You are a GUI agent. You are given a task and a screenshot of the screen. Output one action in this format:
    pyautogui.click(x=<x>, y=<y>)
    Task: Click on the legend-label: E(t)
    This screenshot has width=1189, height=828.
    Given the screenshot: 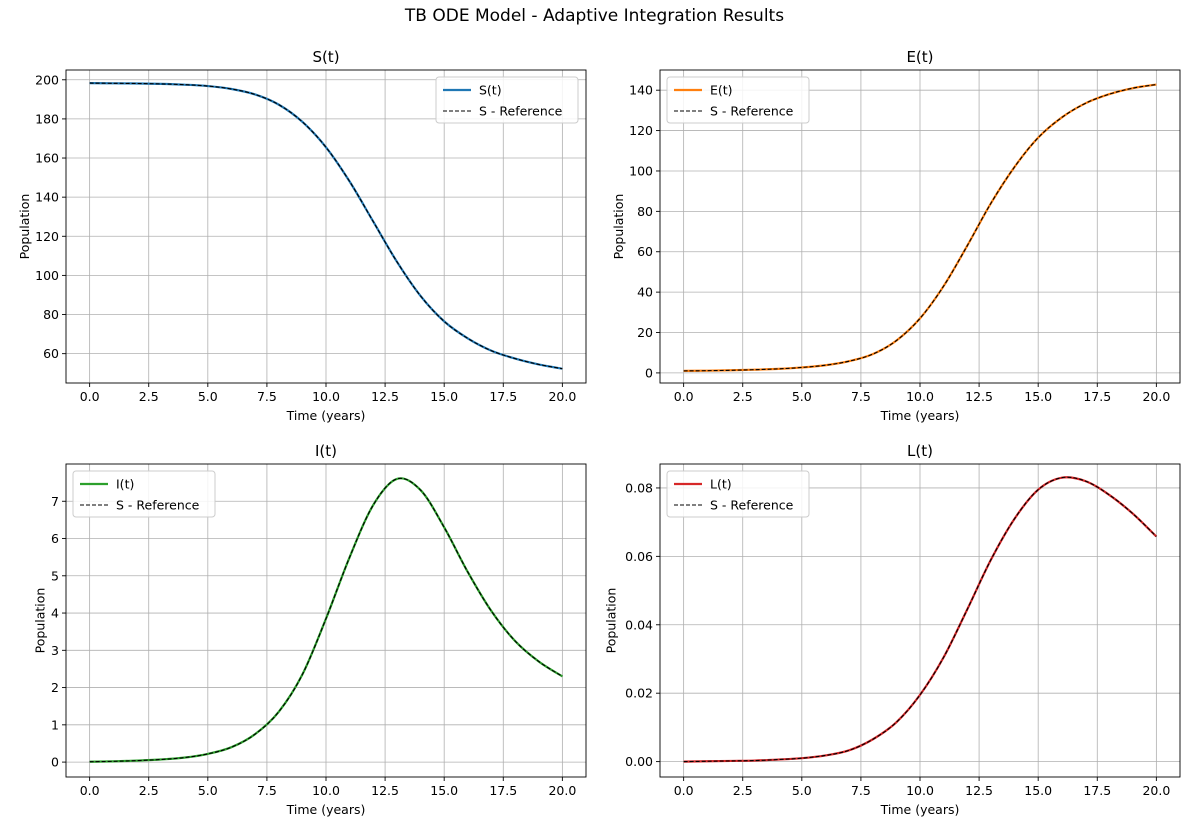 What is the action you would take?
    pyautogui.click(x=721, y=90)
    